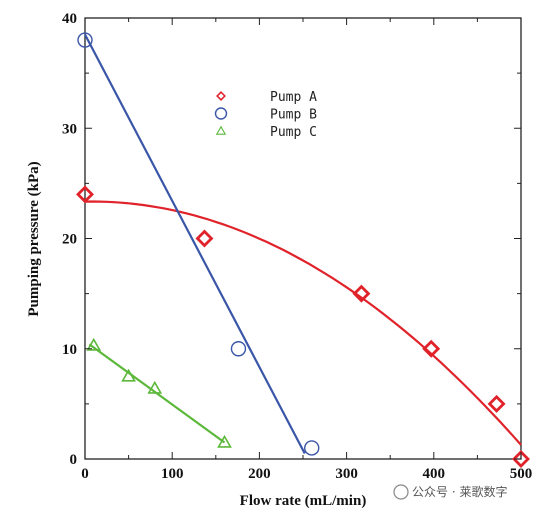  I want to click on legend-marker-pump-b, so click(221, 113).